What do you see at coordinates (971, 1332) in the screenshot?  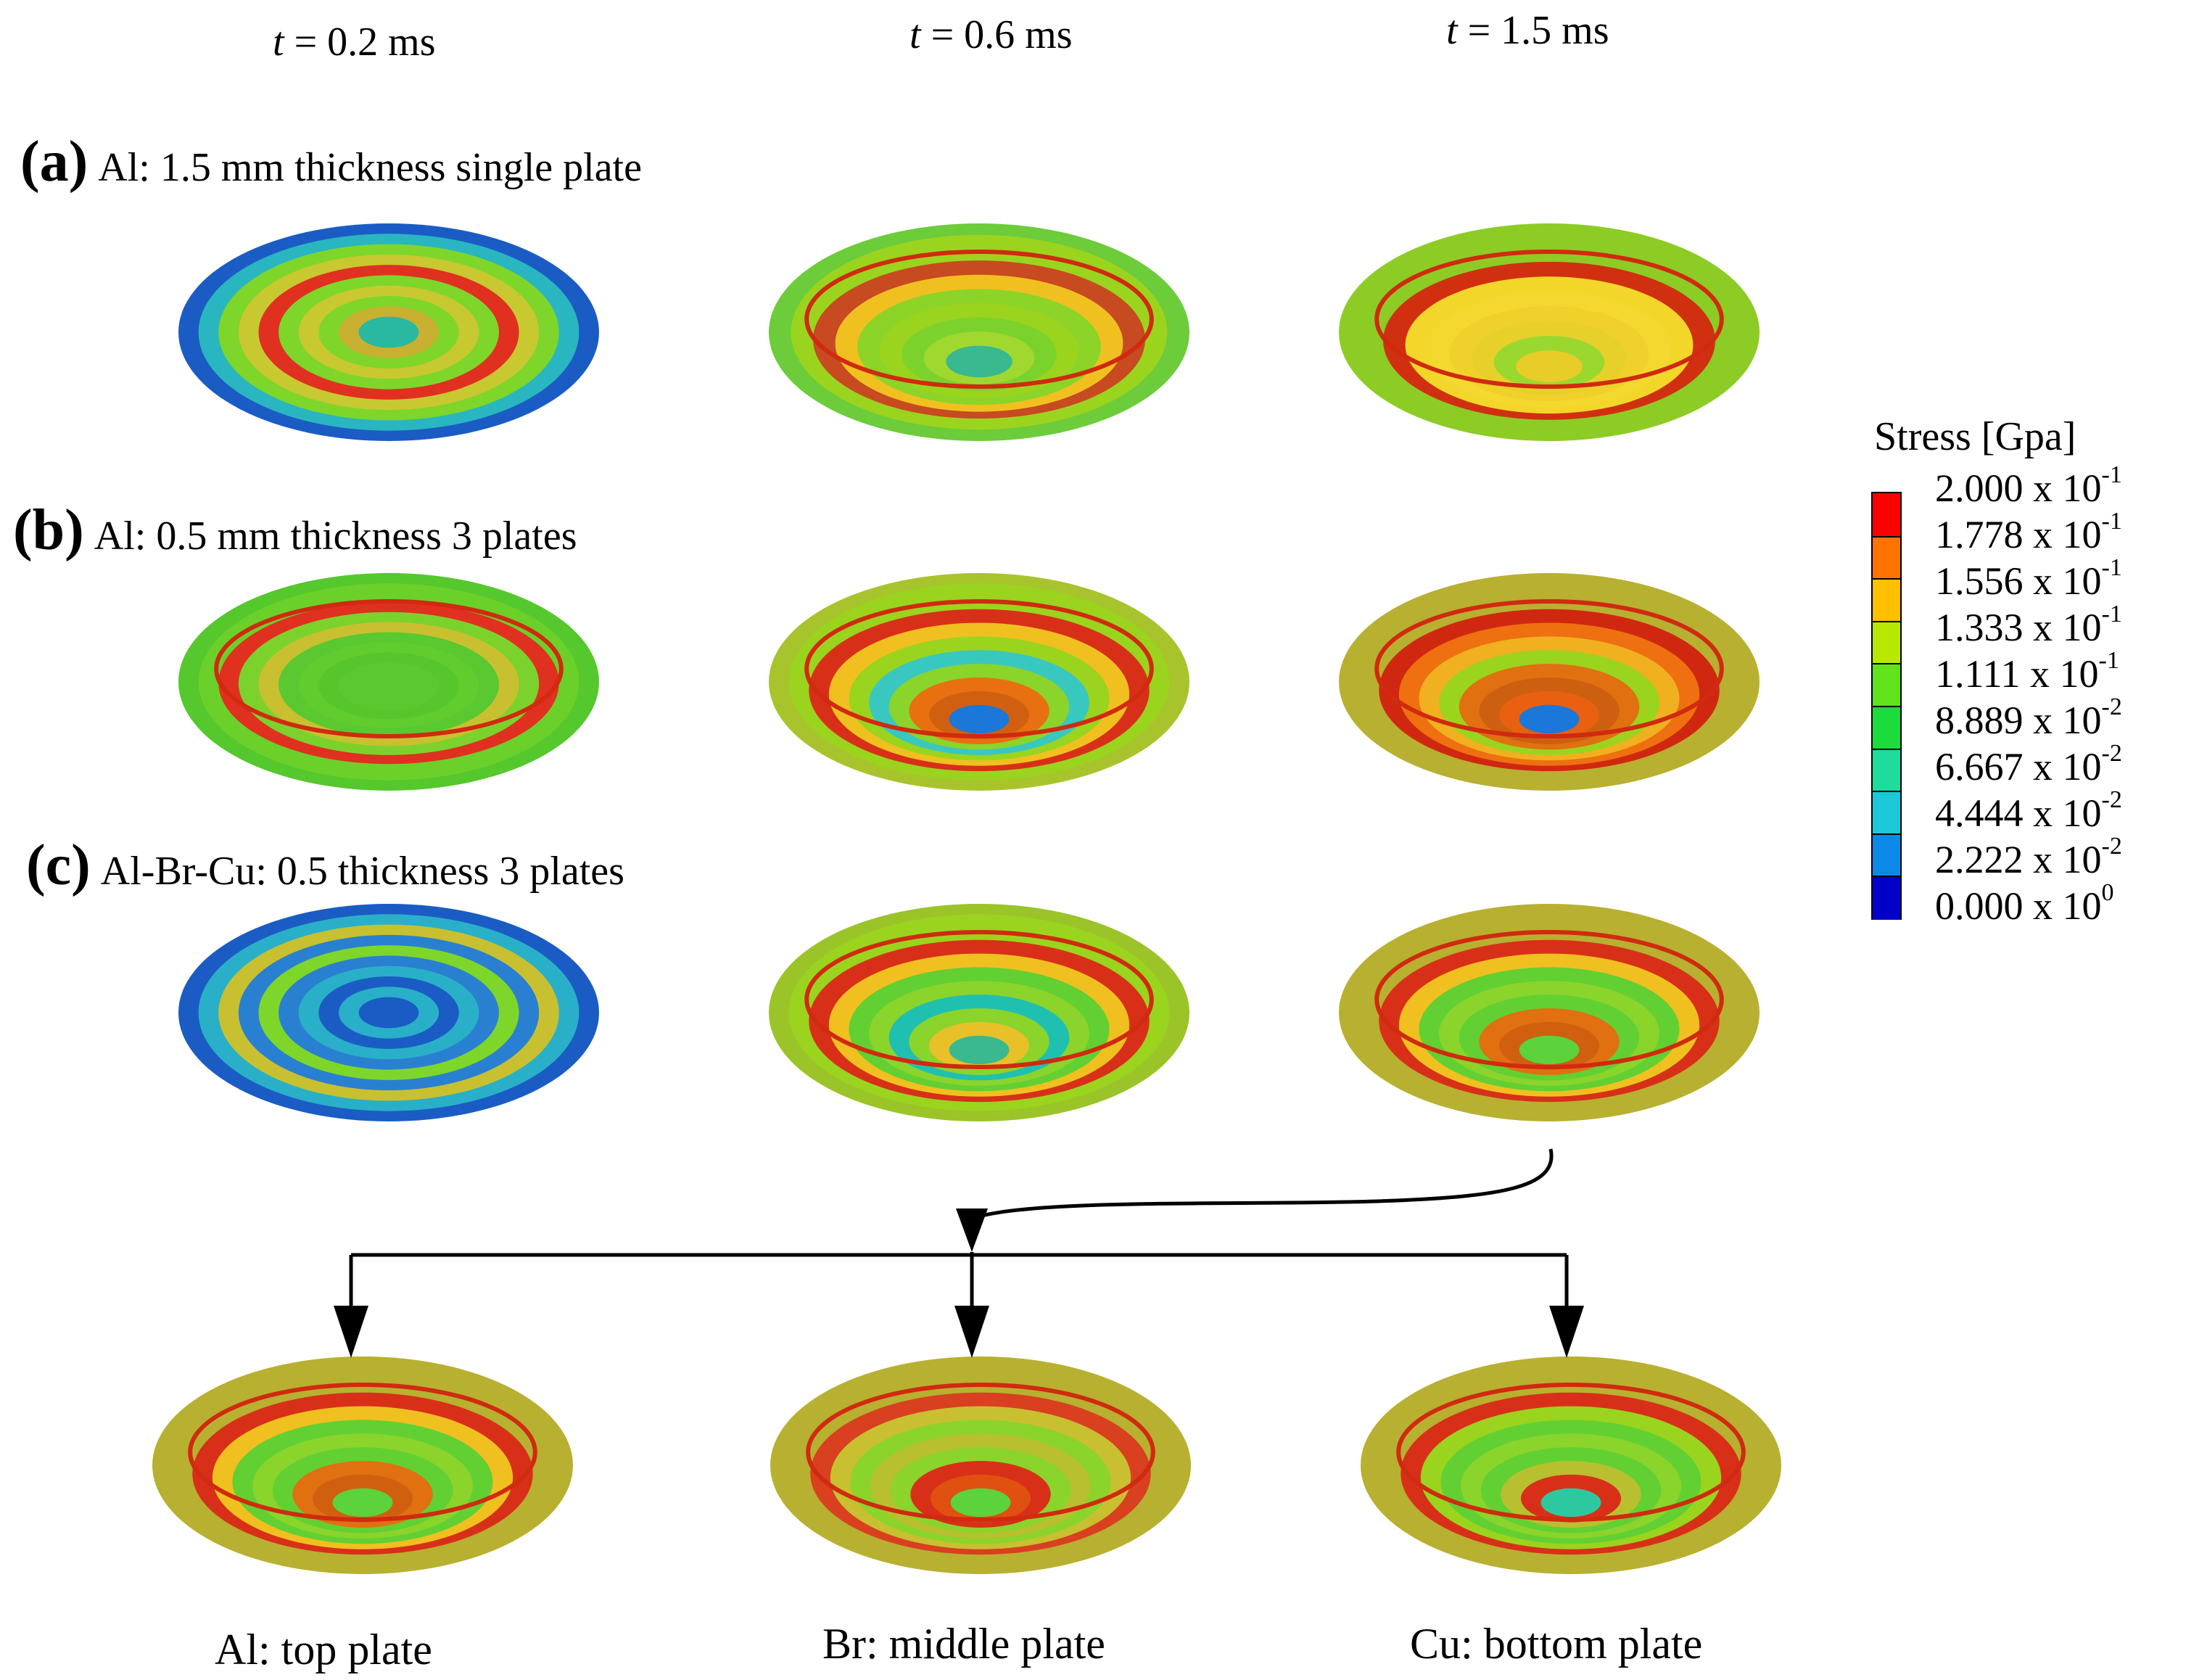 I see `arrow-head-middle` at bounding box center [971, 1332].